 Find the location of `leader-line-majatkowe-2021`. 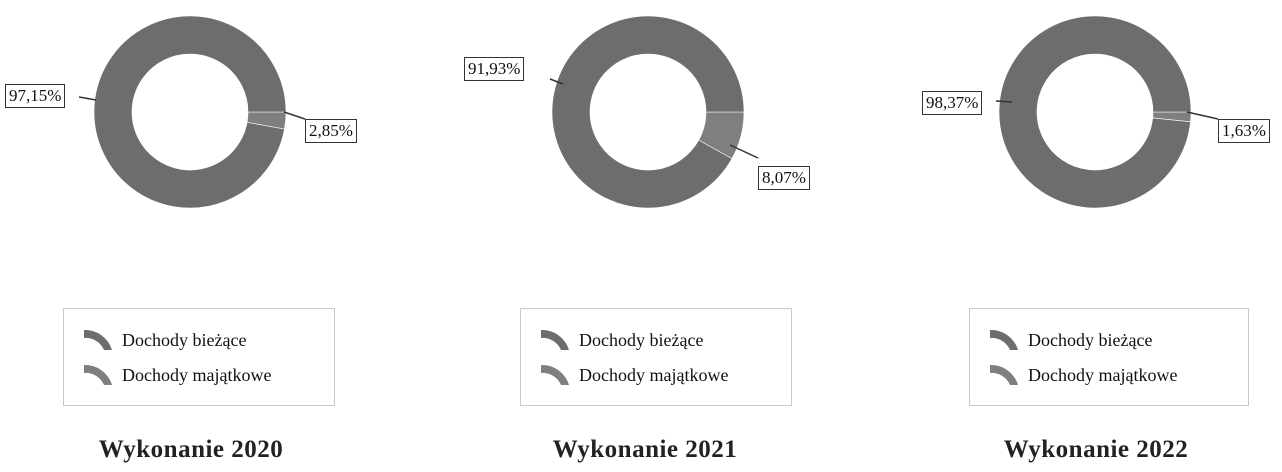

leader-line-majatkowe-2021 is located at coordinates (744, 151).